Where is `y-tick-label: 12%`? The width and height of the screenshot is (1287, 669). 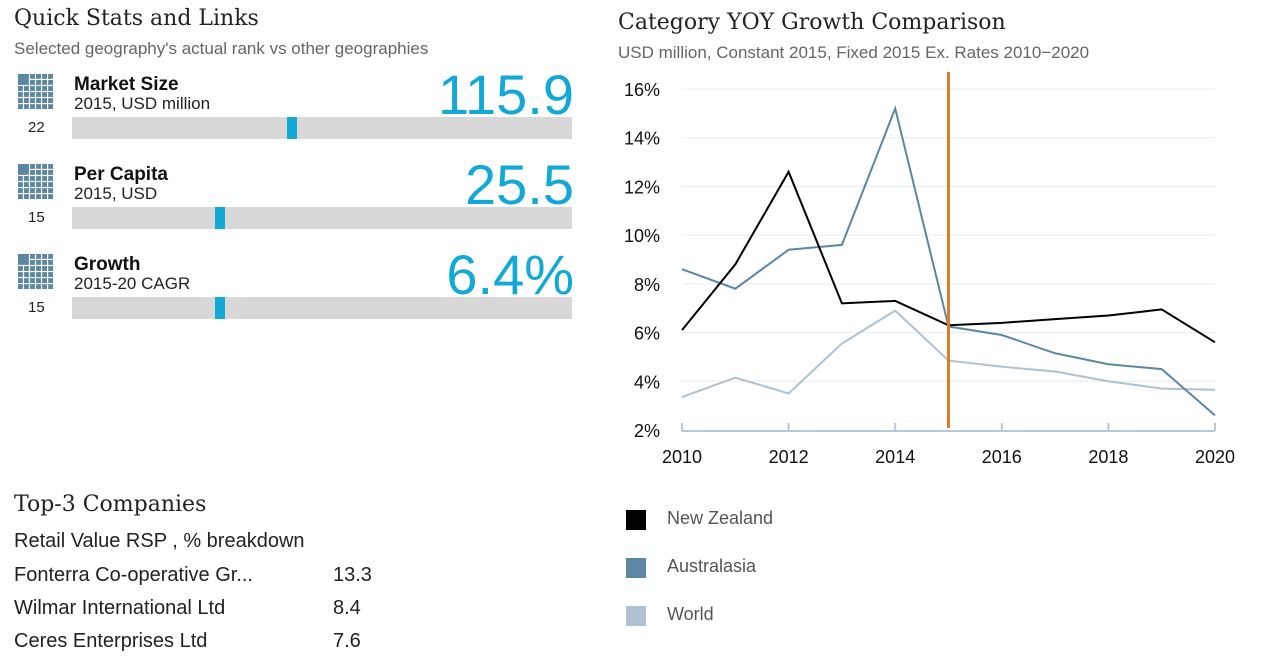
y-tick-label: 12% is located at coordinates (642, 187).